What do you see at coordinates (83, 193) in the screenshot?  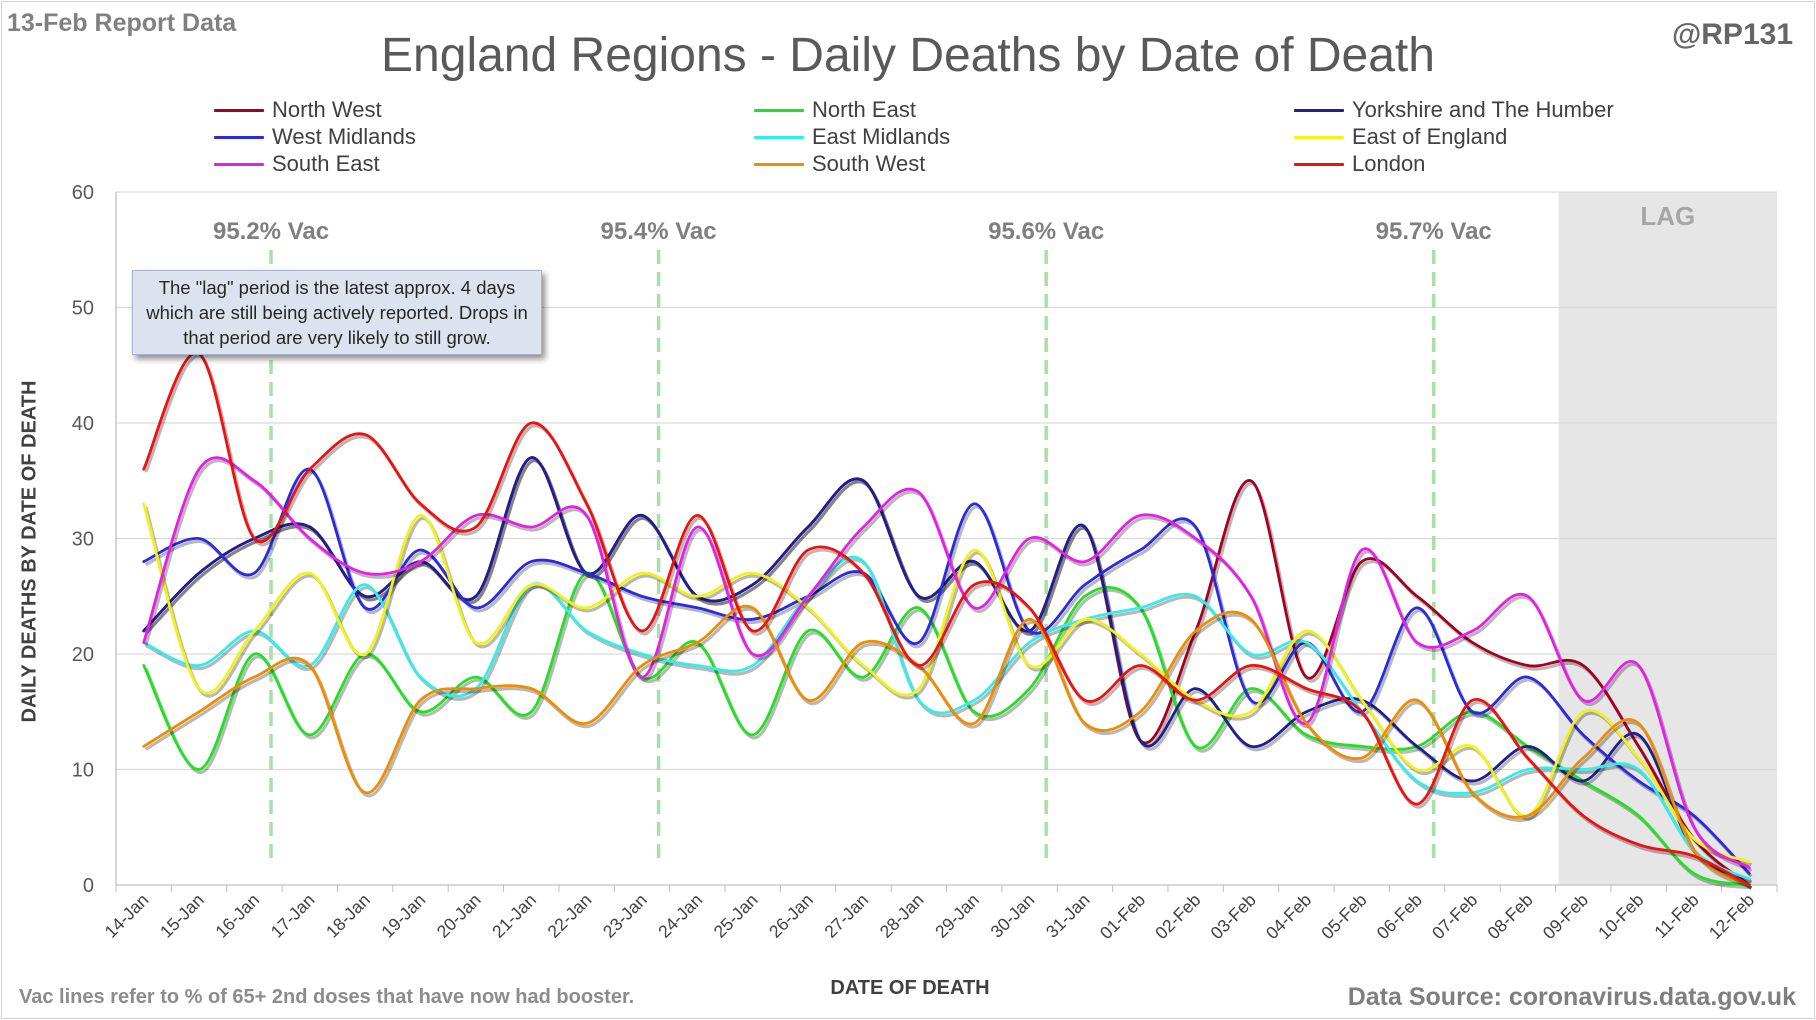 I see `y-tick-label: 60` at bounding box center [83, 193].